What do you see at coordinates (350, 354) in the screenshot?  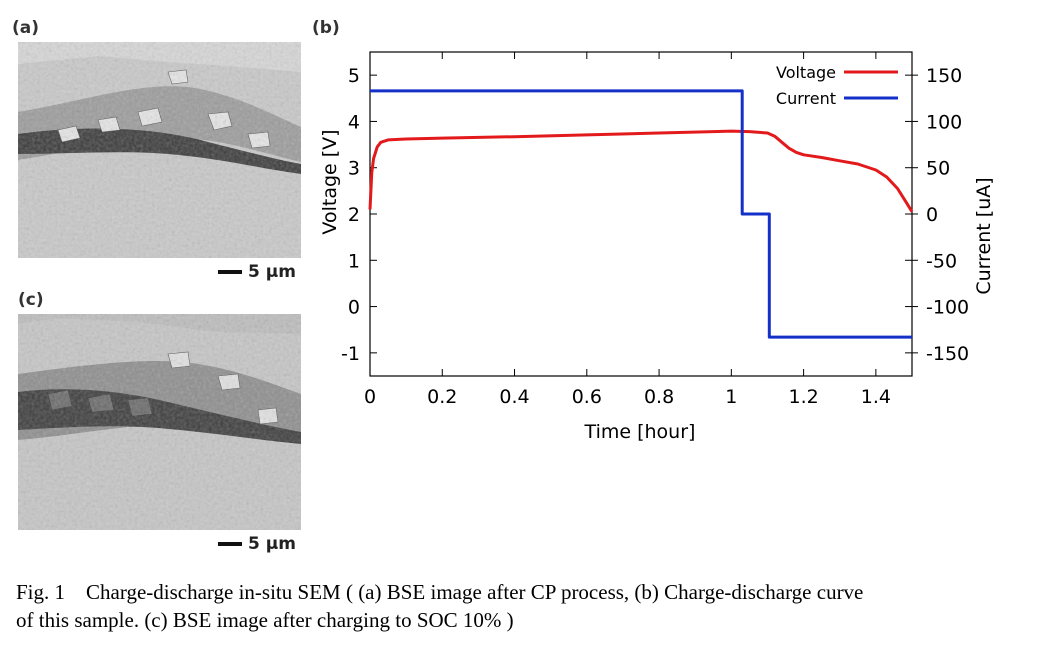 I see `y-tick-label: -1` at bounding box center [350, 354].